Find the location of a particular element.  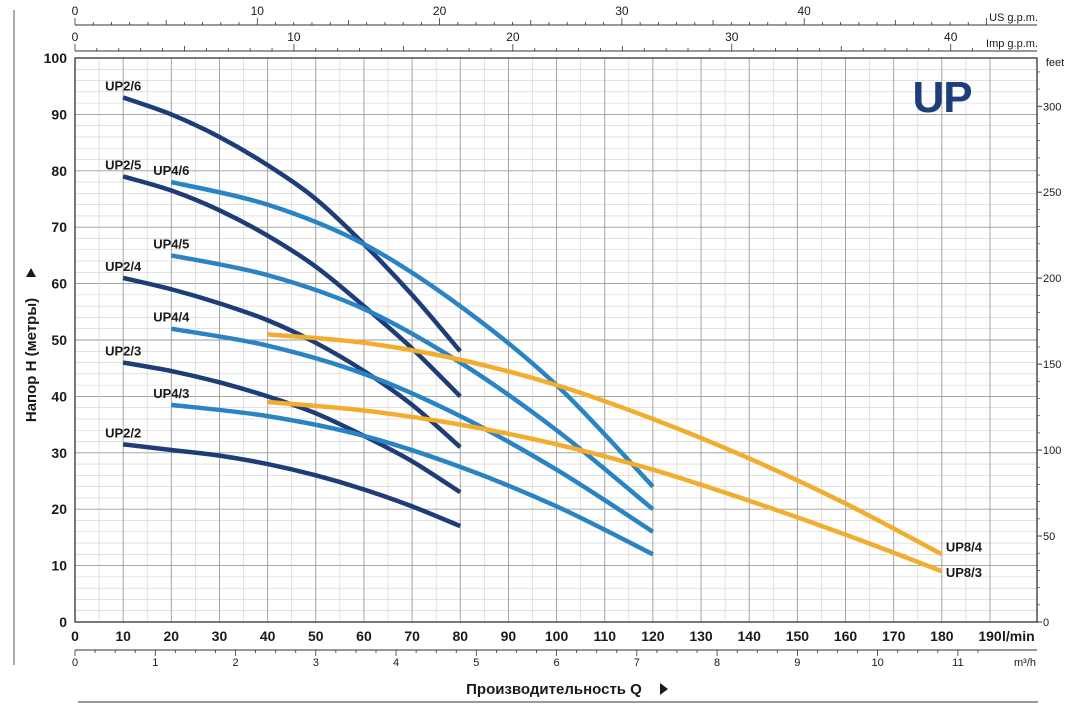

series-label-up4-5: UP4/5 is located at coordinates (171, 243).